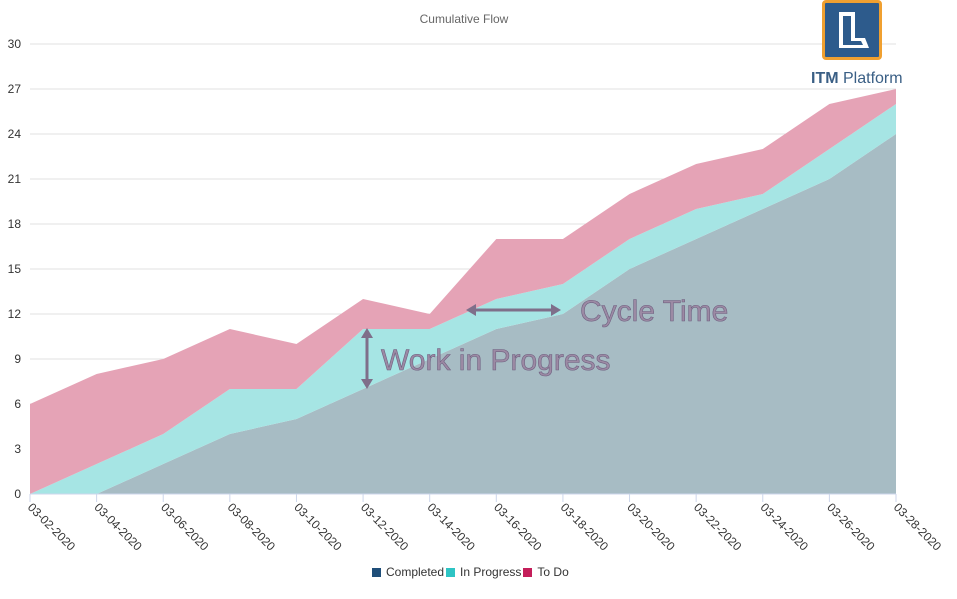 The width and height of the screenshot is (957, 599). What do you see at coordinates (851, 527) in the screenshot?
I see `x-tick-label-12: 03-26-2020` at bounding box center [851, 527].